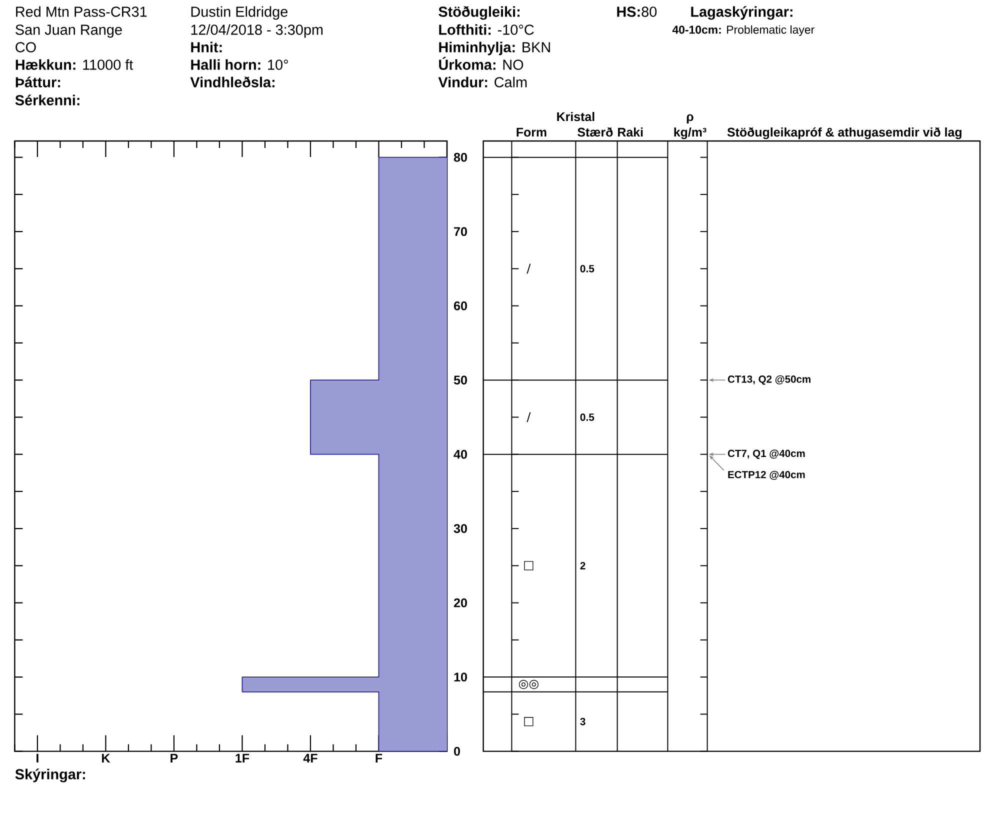 Image resolution: width=994 pixels, height=840 pixels. What do you see at coordinates (460, 454) in the screenshot?
I see `y-tick-label: 40` at bounding box center [460, 454].